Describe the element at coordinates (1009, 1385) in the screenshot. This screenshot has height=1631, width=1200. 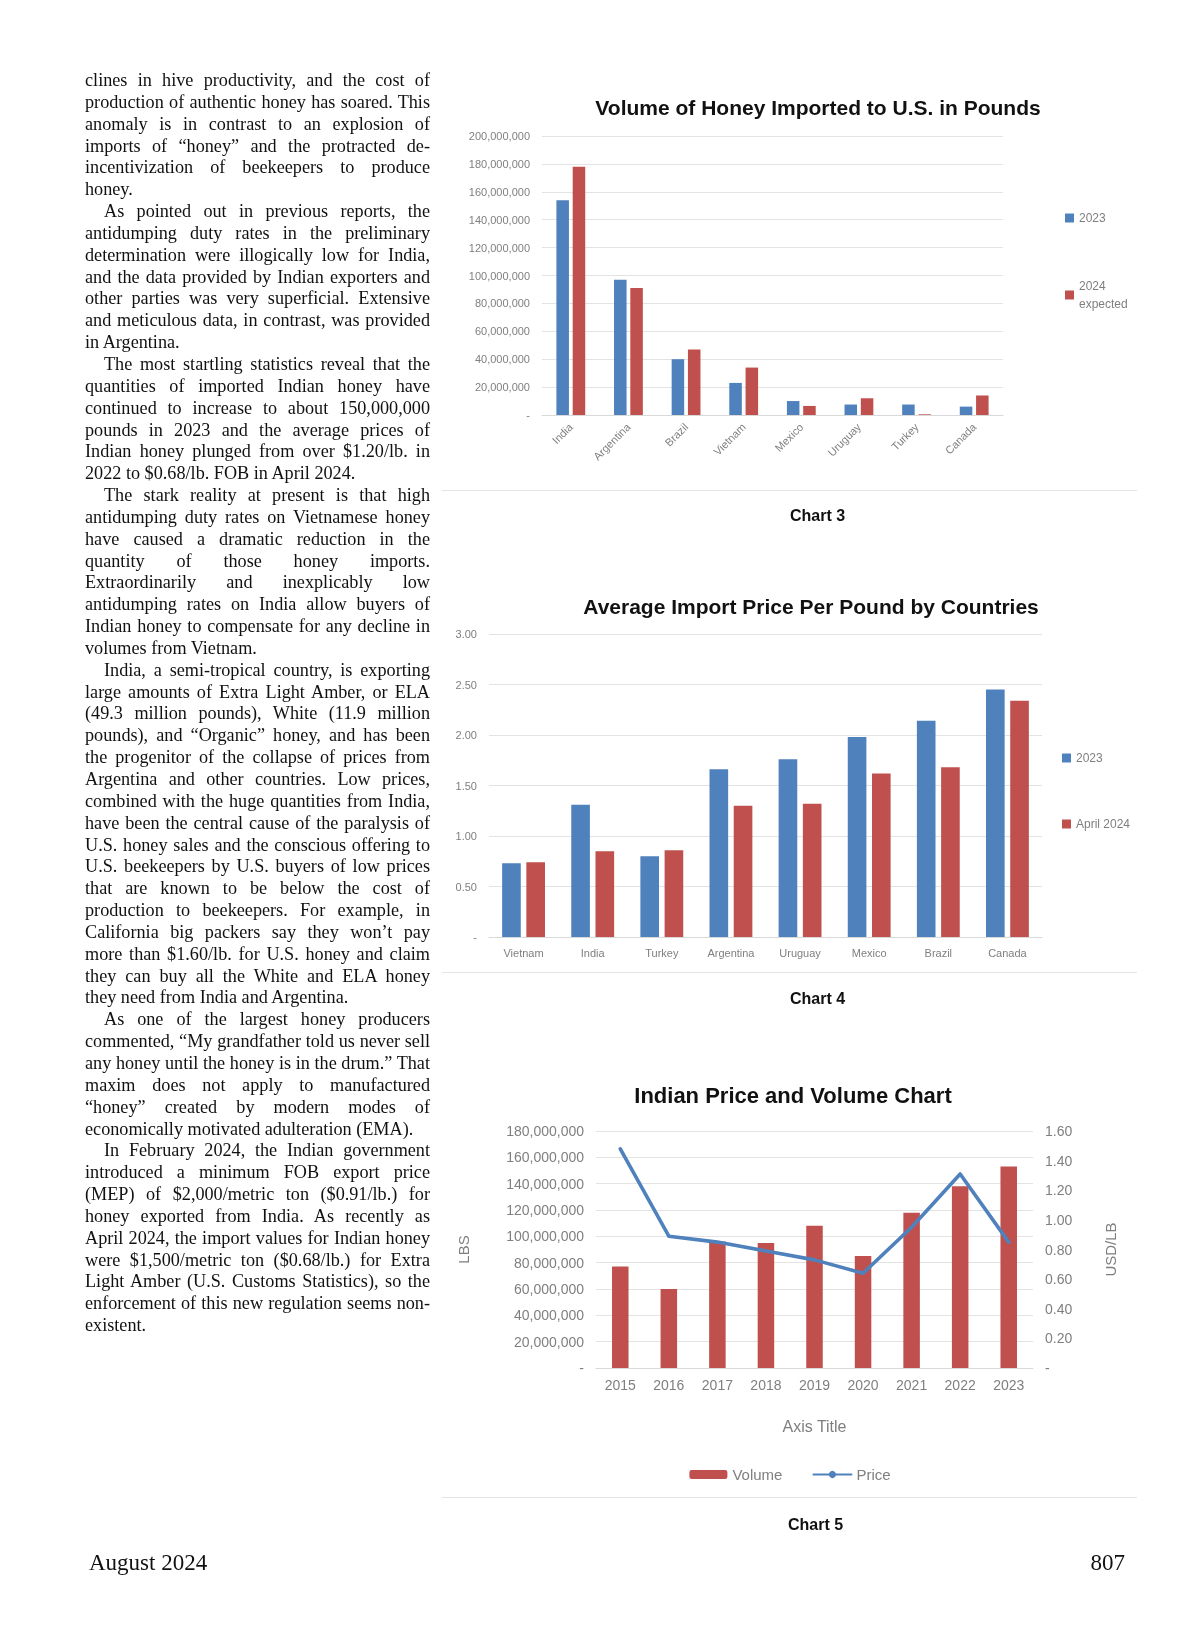
I see `x-tick-label: 2023` at that location.